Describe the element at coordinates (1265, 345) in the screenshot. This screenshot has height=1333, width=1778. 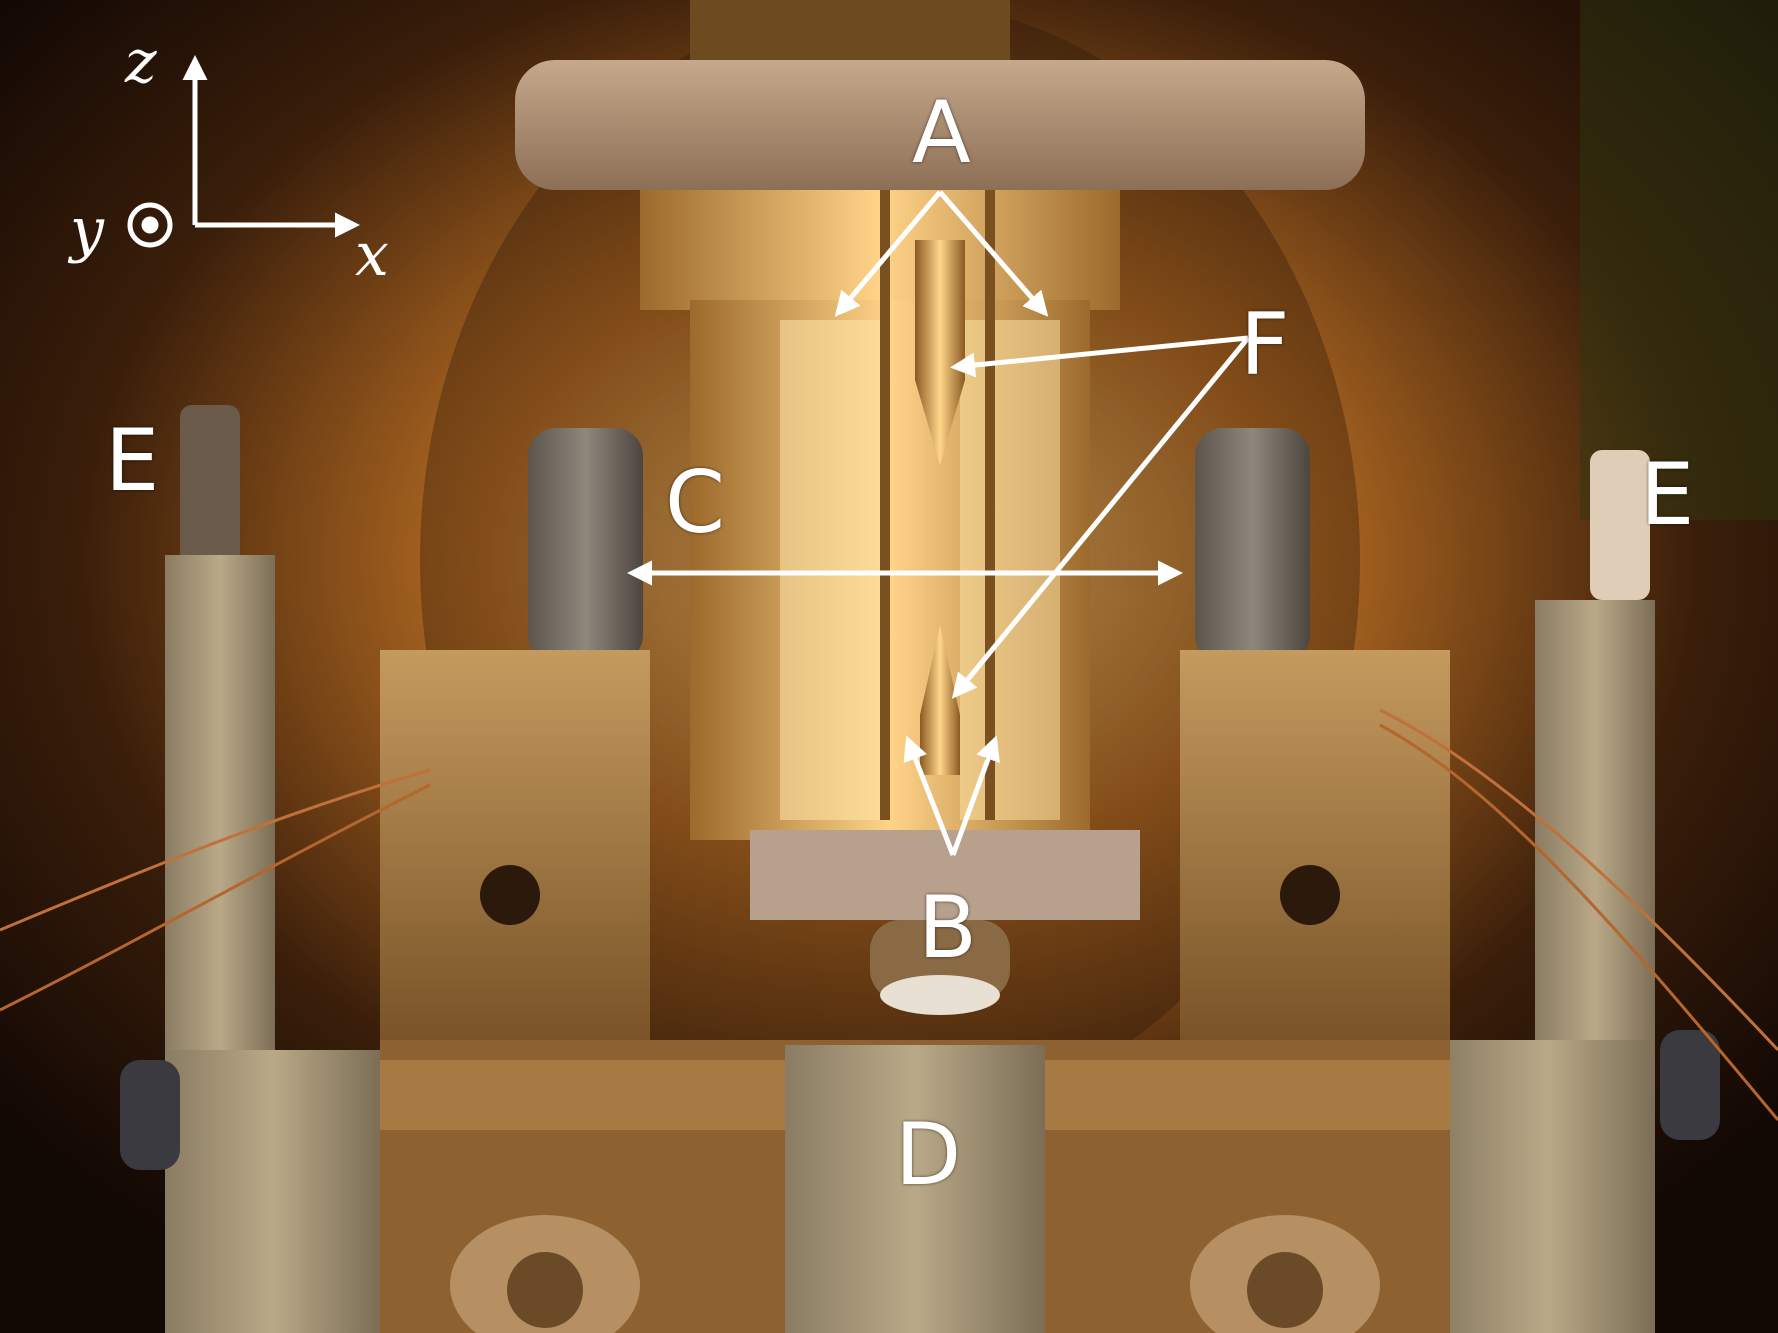
I see `label-f: F` at that location.